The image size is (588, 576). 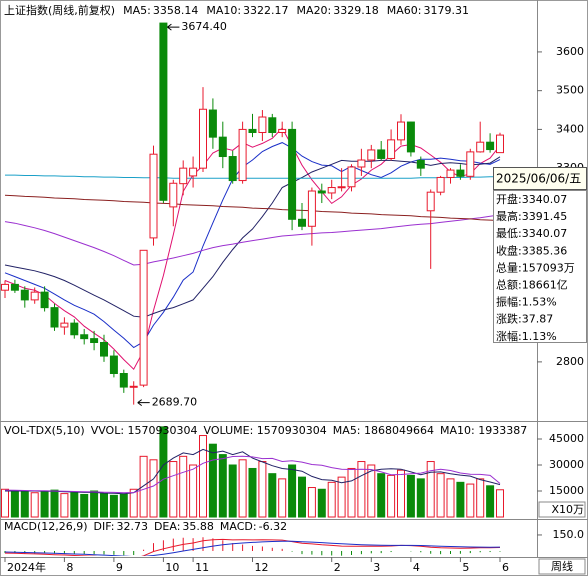 I want to click on annotation-label: 3674.40, so click(x=204, y=26).